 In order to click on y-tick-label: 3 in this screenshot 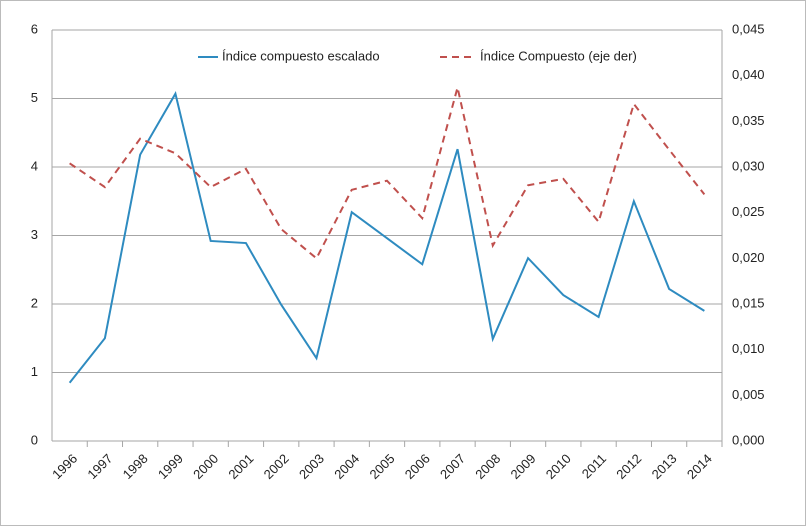, I will do `click(34, 234)`.